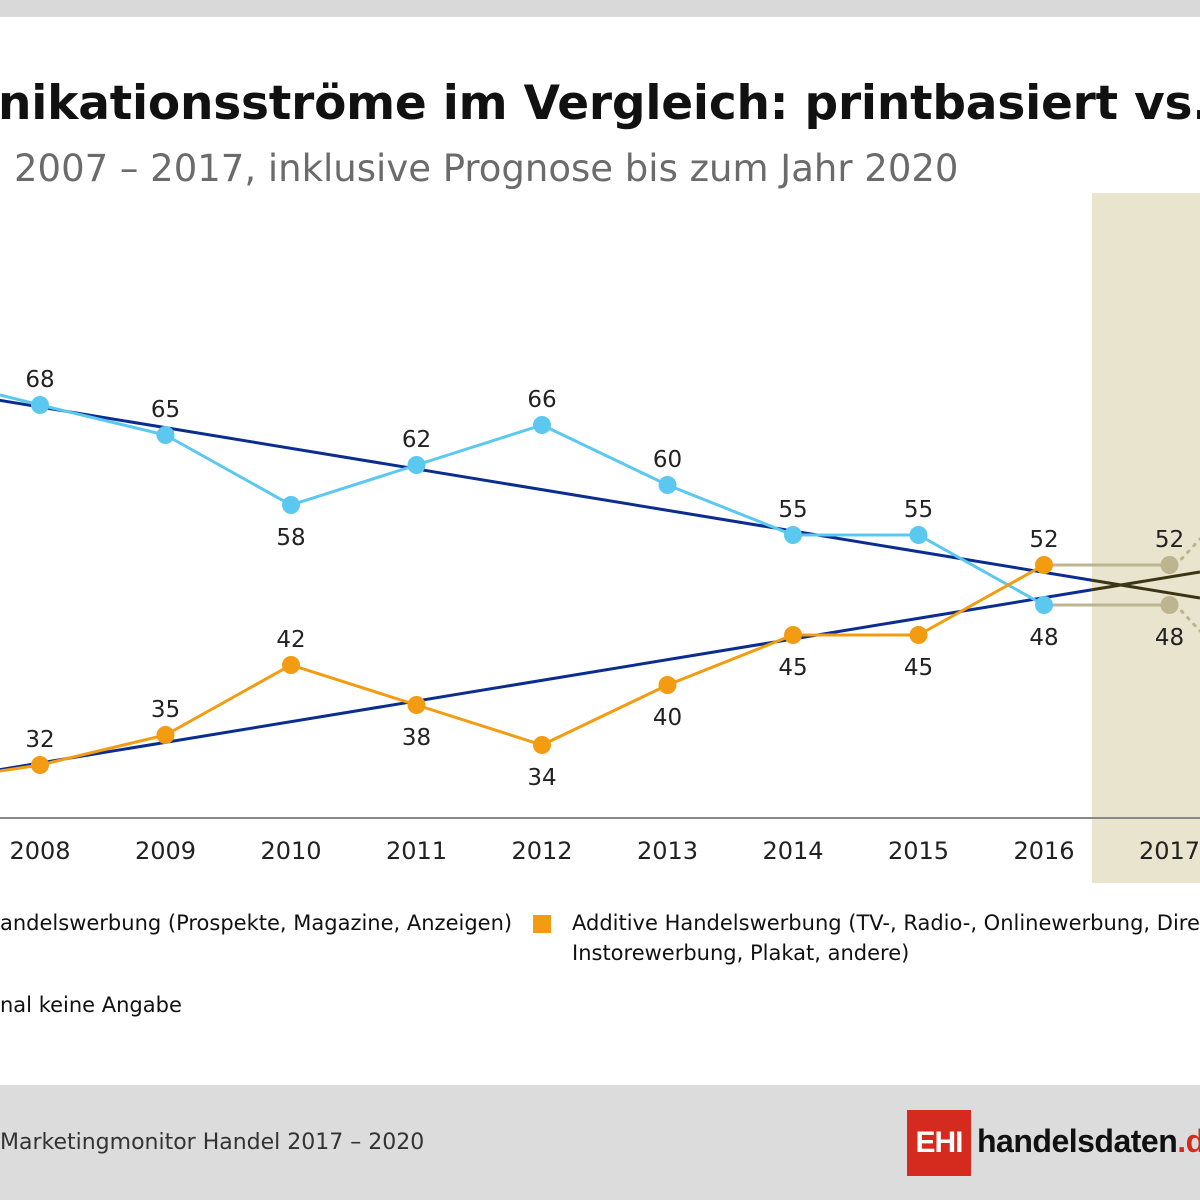 This screenshot has height=1200, width=1200. What do you see at coordinates (541, 400) in the screenshot?
I see `print-data-label: 66` at bounding box center [541, 400].